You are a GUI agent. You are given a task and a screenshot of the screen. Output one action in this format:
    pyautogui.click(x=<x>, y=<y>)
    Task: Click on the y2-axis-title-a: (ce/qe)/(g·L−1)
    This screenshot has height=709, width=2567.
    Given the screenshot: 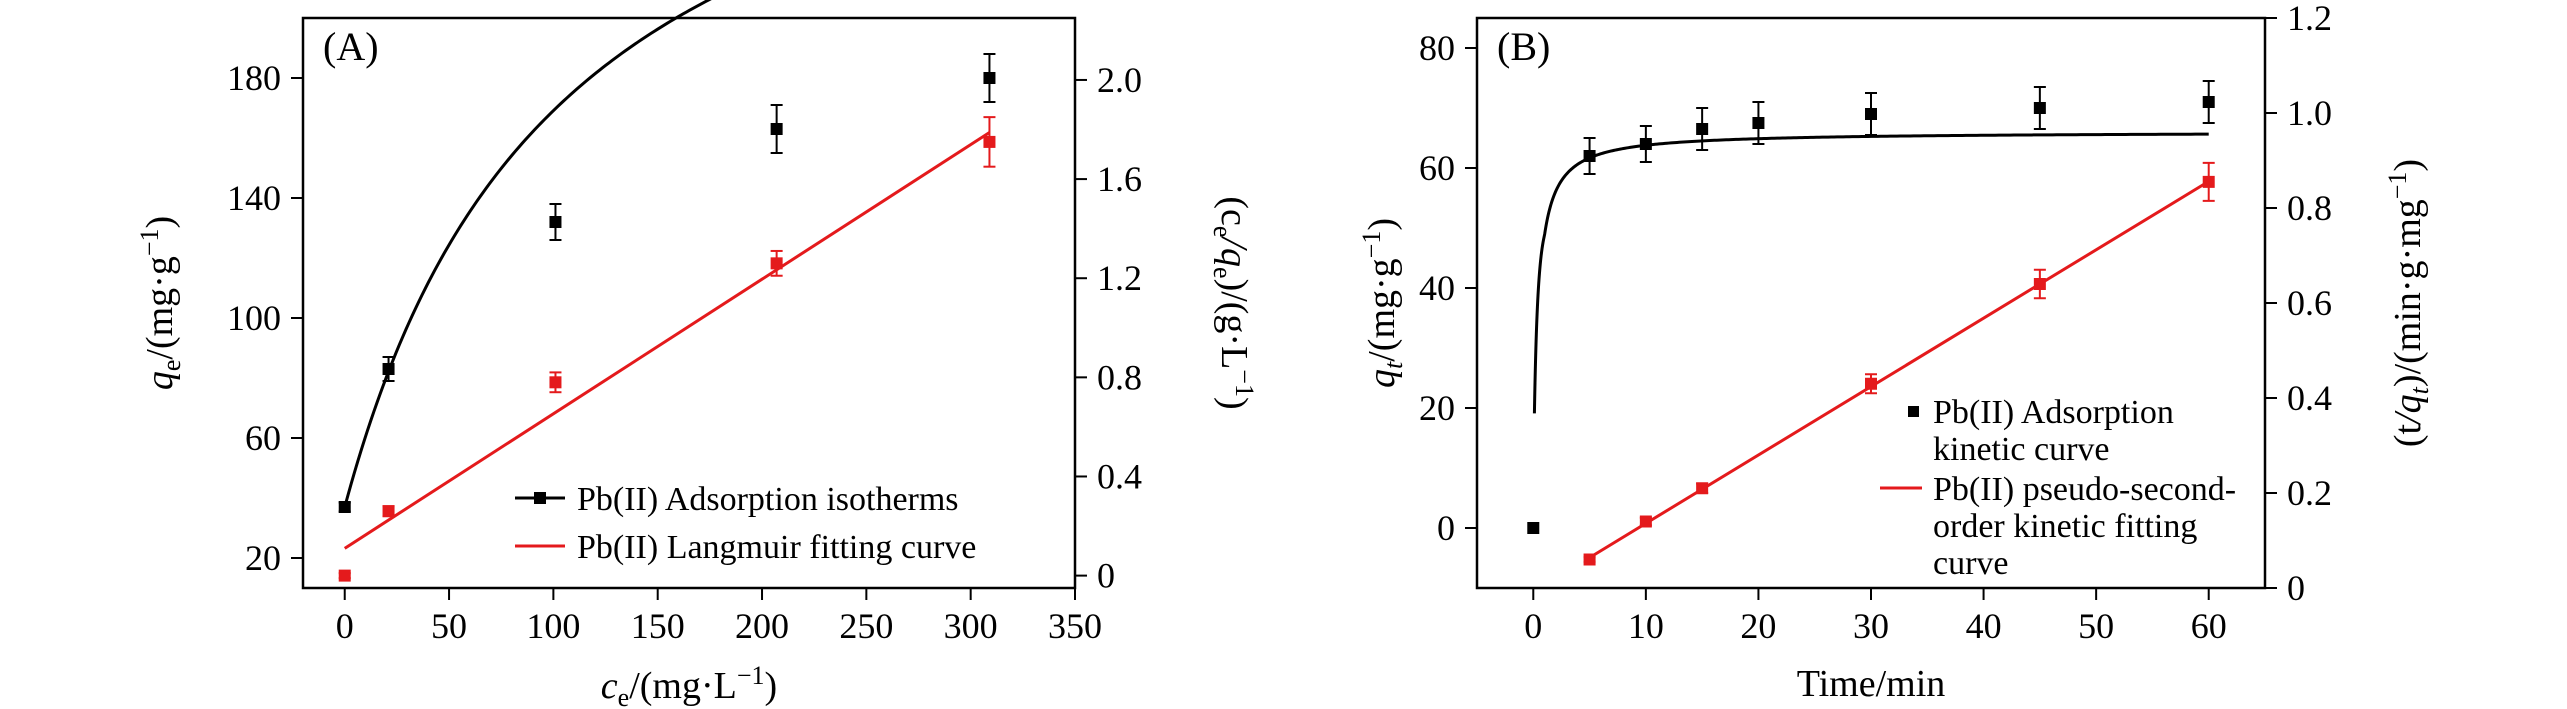 What is the action you would take?
    pyautogui.click(x=1233, y=302)
    